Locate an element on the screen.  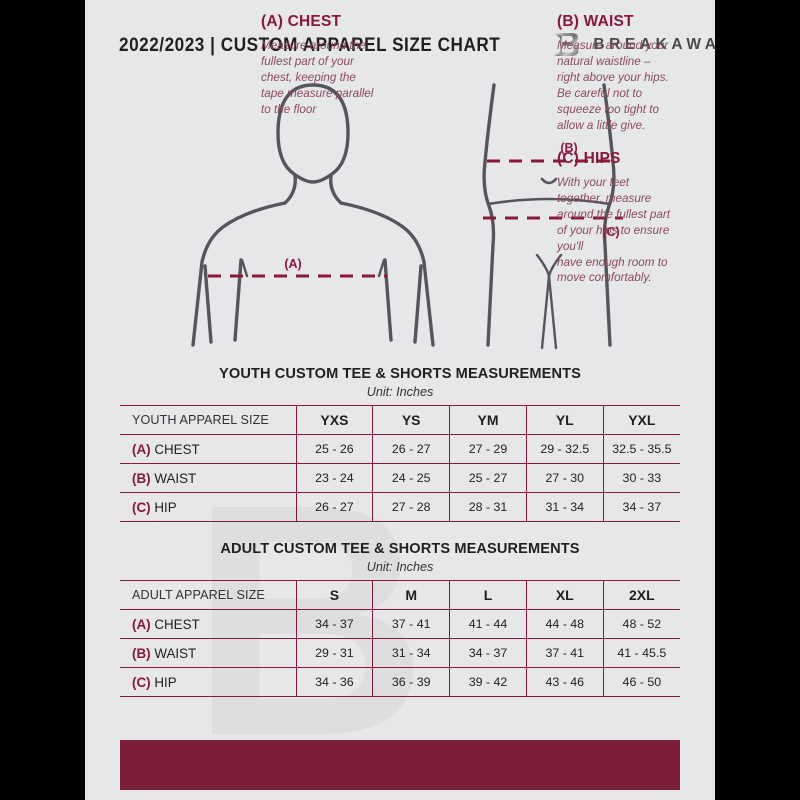
brand-logo: BREAKAWAY is located at coordinates (633, 45).